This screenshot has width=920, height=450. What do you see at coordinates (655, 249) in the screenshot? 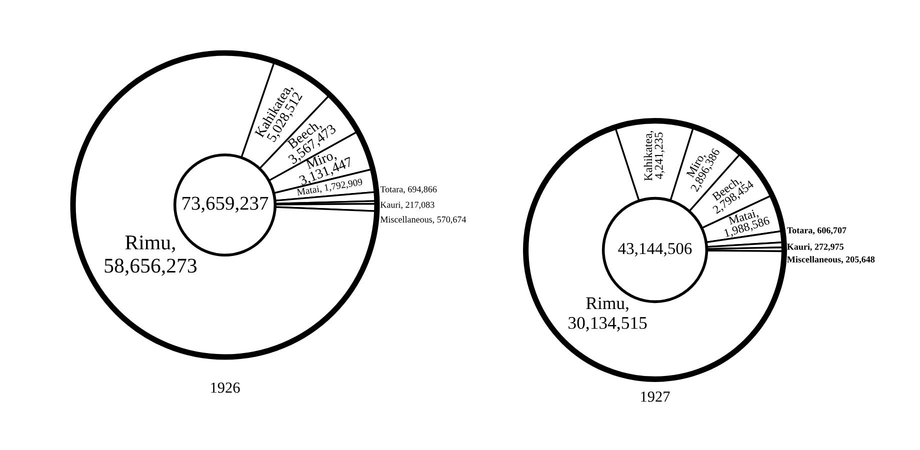
I see `text: 43,144,506` at bounding box center [655, 249].